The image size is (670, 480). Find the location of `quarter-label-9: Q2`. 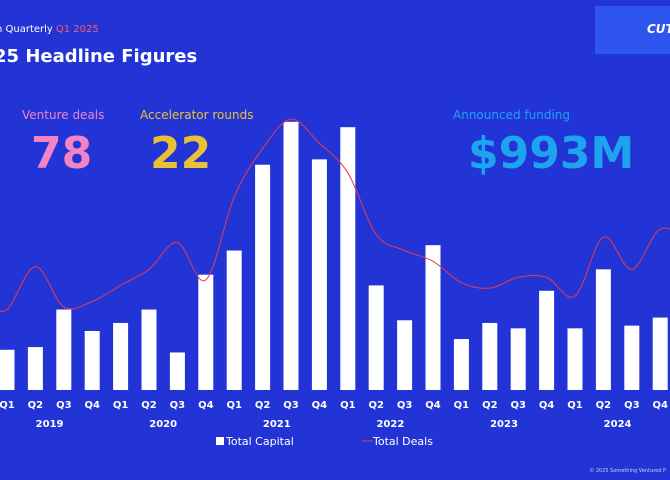

quarter-label-9: Q2 is located at coordinates (263, 405).